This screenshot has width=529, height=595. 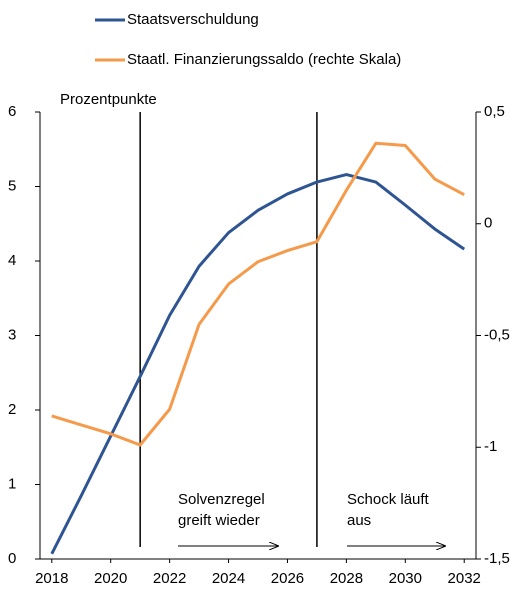 I want to click on y2-tick-label: 0, so click(x=488, y=223).